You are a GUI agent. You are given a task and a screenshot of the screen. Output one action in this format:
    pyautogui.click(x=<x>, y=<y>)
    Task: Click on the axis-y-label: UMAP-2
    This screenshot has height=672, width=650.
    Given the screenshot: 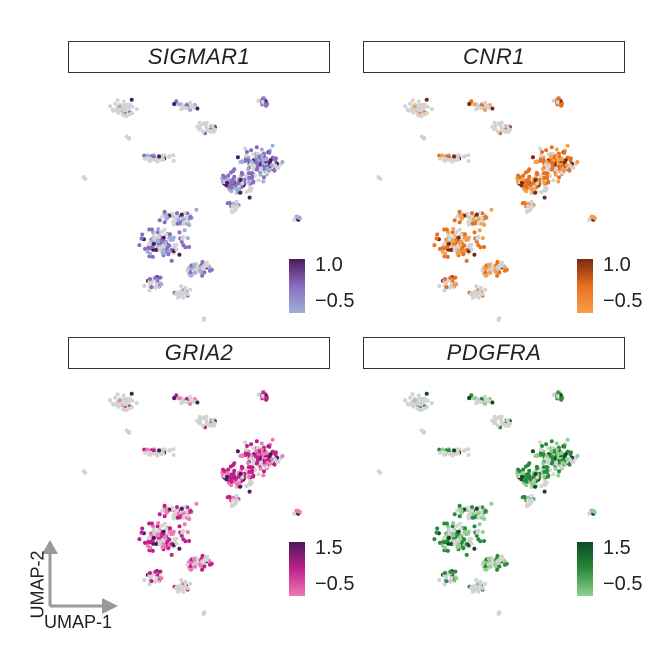 What is the action you would take?
    pyautogui.click(x=37, y=584)
    